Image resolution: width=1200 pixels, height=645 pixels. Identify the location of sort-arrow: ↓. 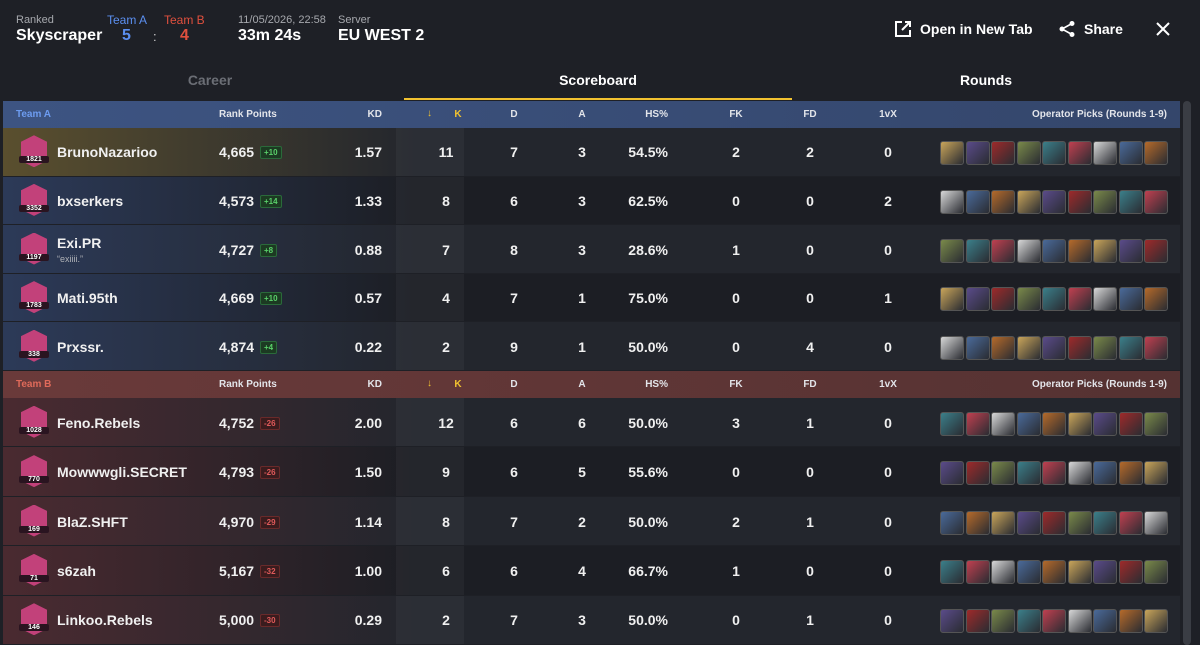
(429, 113).